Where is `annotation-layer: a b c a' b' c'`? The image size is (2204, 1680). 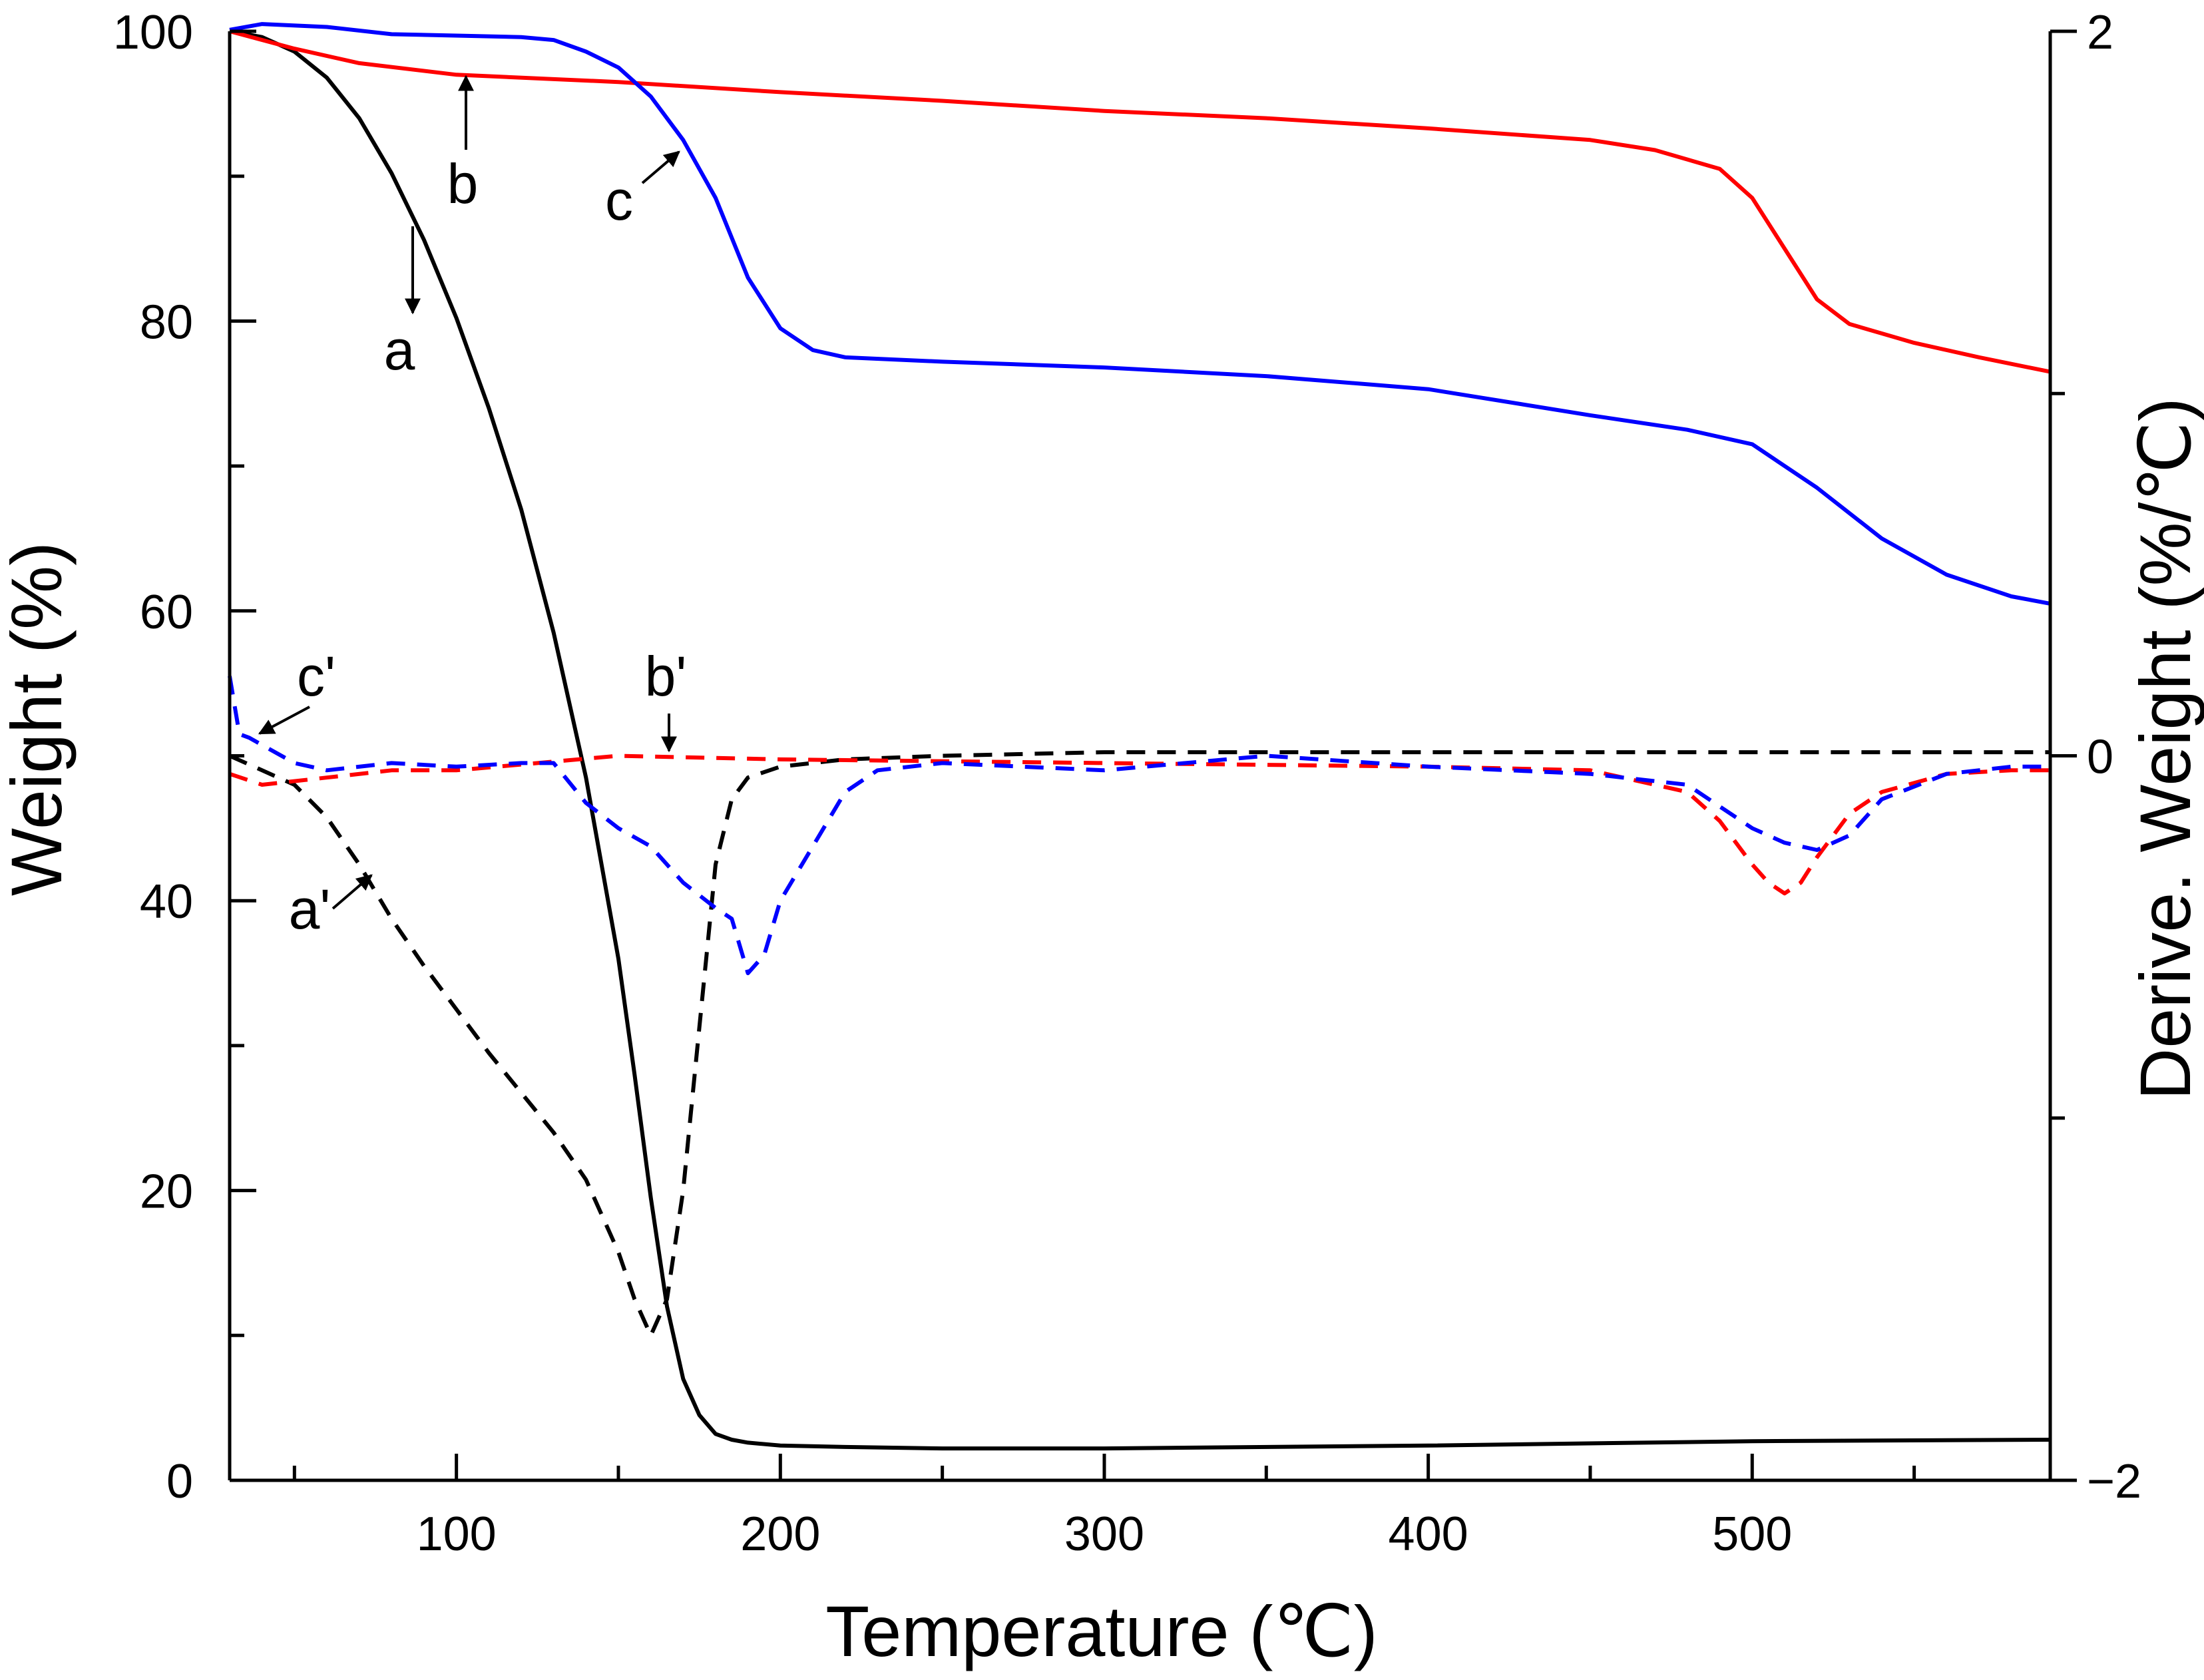 annotation-layer: a b c a' b' c' is located at coordinates (473, 508).